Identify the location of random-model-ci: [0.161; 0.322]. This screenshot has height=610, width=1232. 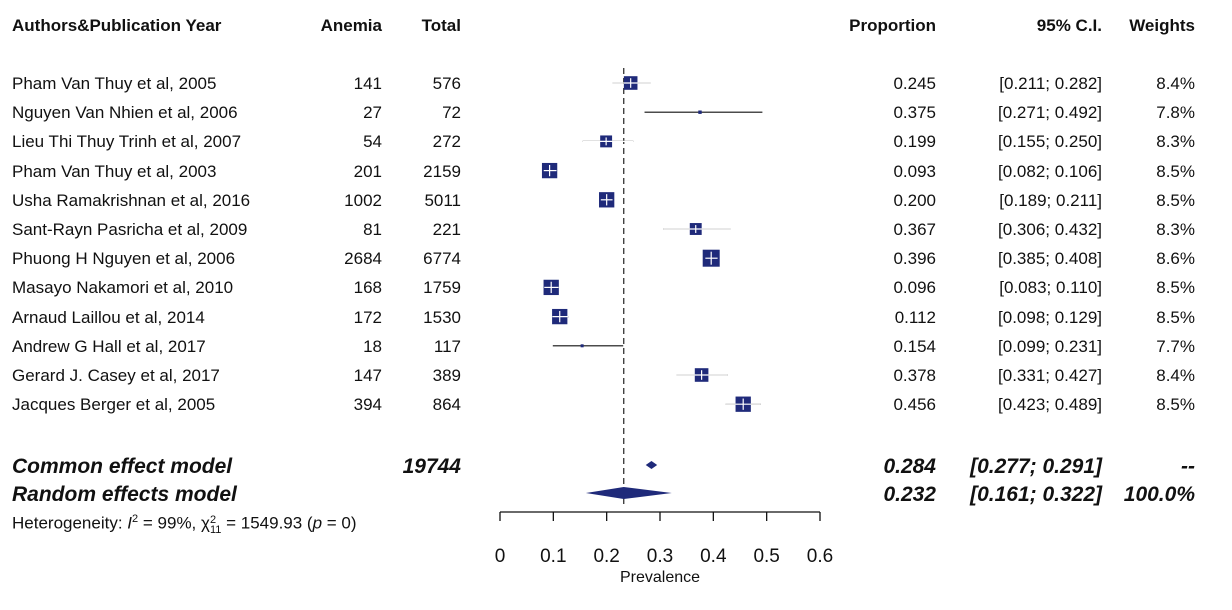
(1036, 494).